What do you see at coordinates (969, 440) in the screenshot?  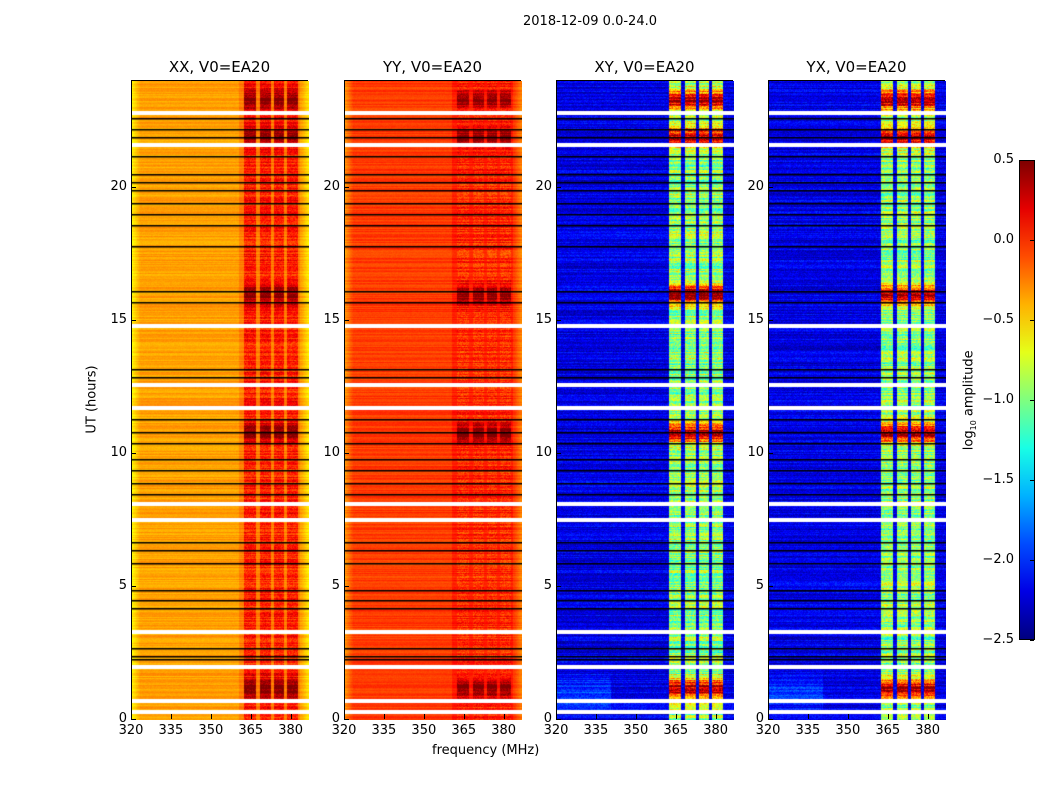 I see `colorbar-label-log: log` at bounding box center [969, 440].